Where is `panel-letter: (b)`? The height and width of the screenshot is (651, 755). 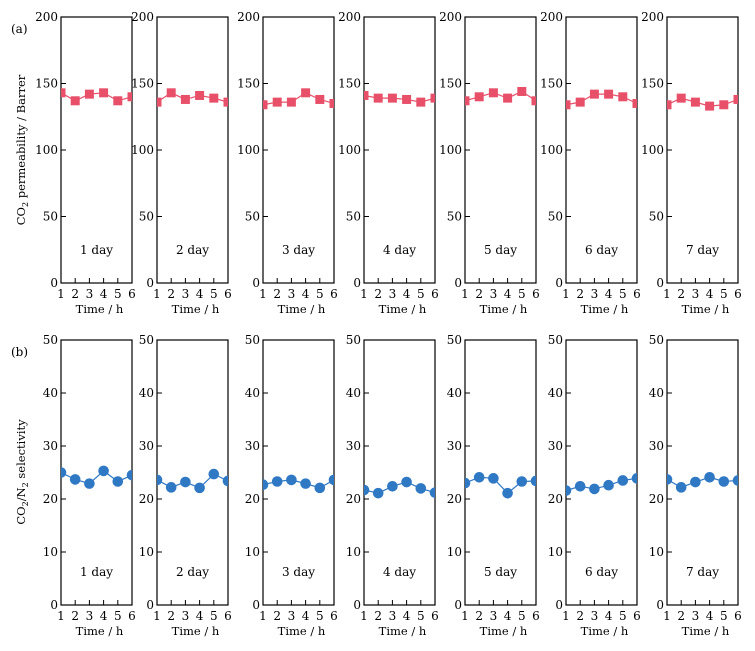 panel-letter: (b) is located at coordinates (19, 352).